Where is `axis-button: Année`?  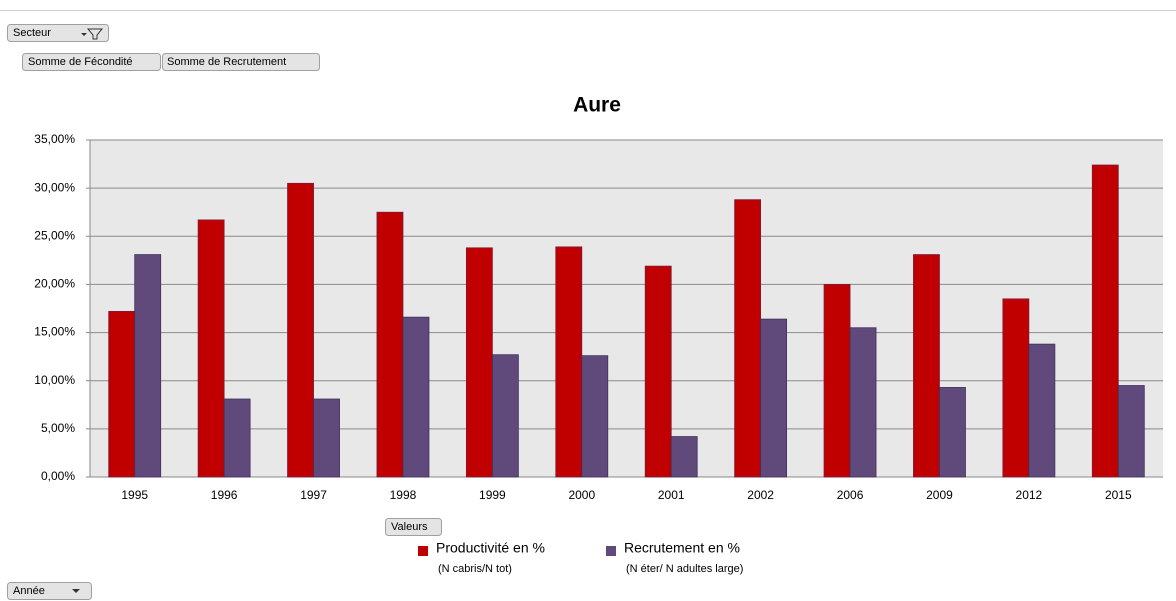
axis-button: Année is located at coordinates (49, 591).